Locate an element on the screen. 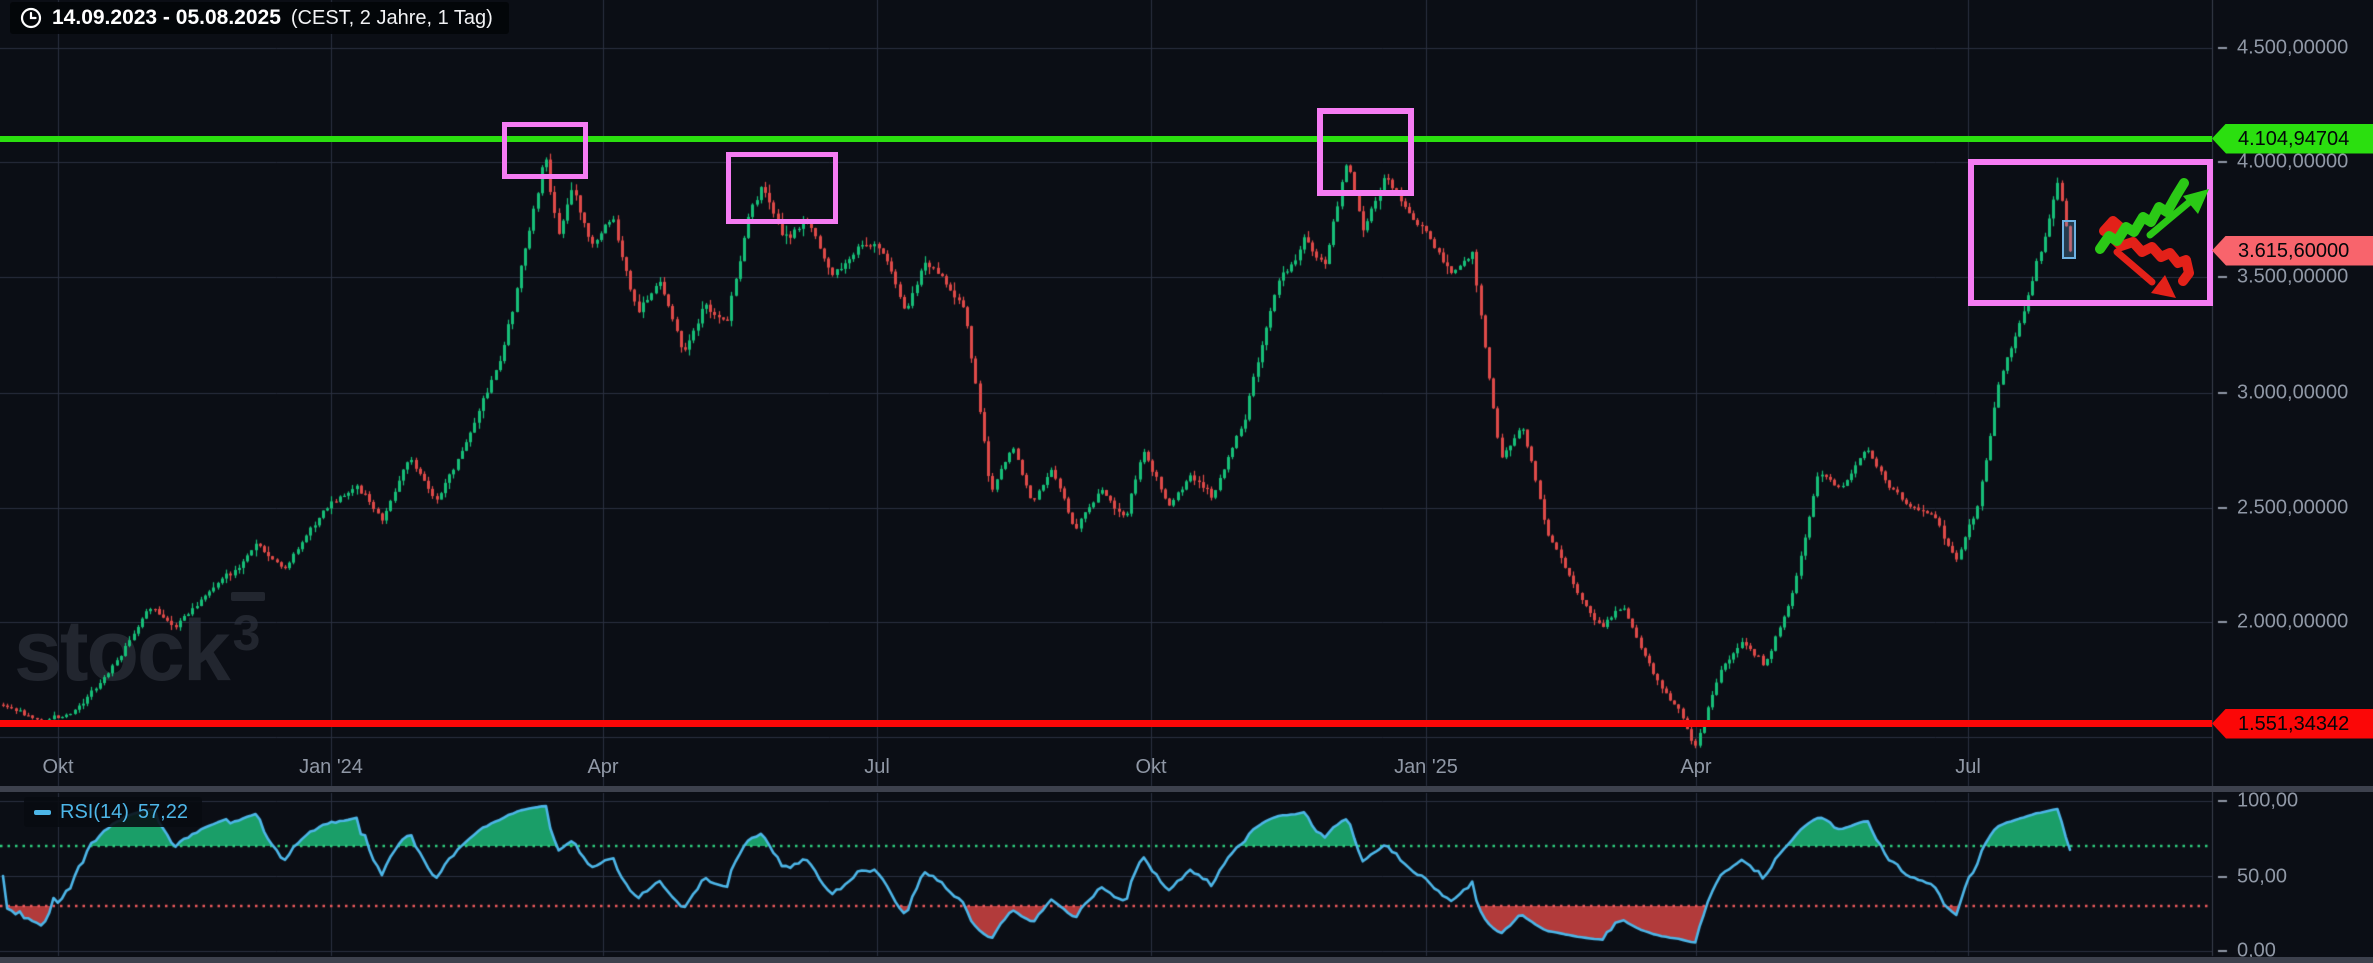 The height and width of the screenshot is (963, 2373). red-wavy-line is located at coordinates (2146, 251).